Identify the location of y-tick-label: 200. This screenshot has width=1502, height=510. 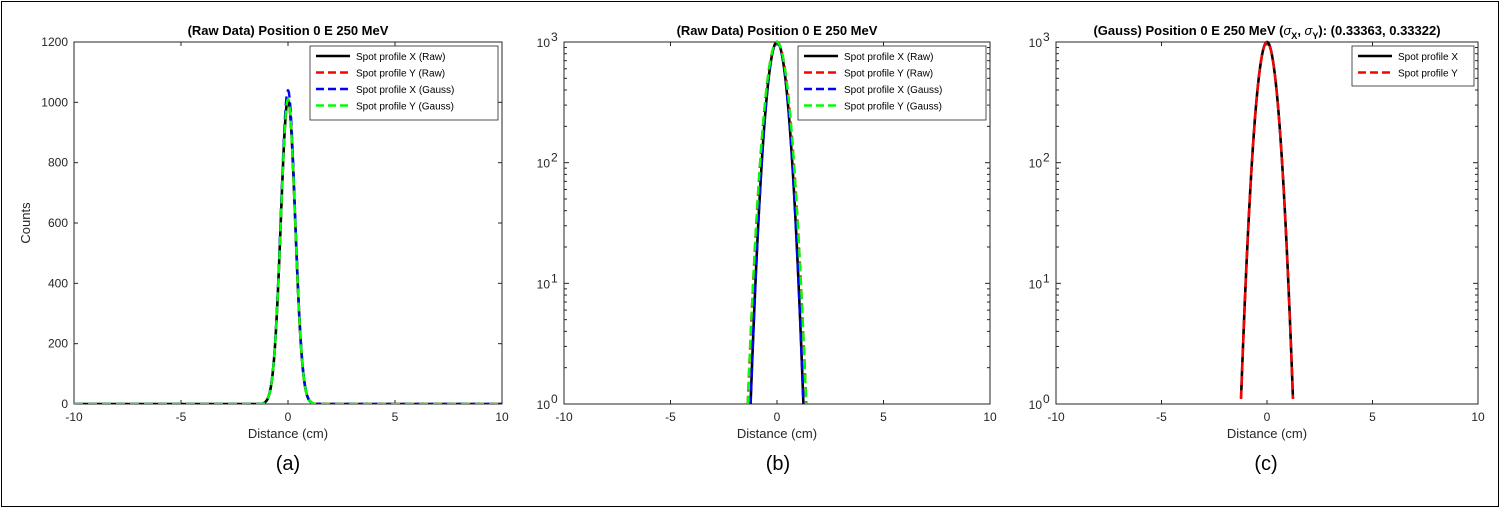
(58, 344).